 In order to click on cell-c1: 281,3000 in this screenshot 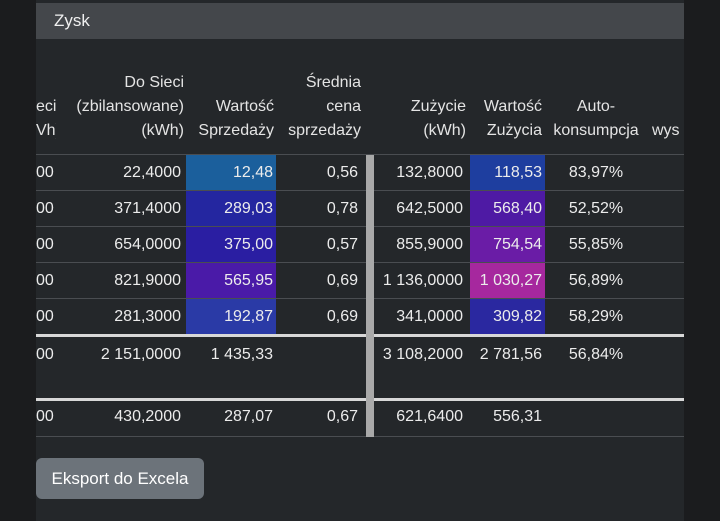, I will do `click(147, 316)`.